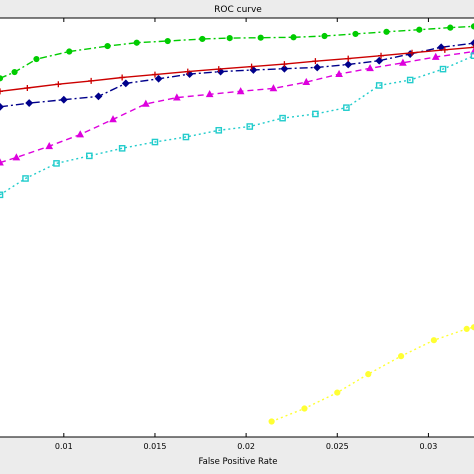 Image resolution: width=474 pixels, height=474 pixels. I want to click on x-tick-label: 0.015, so click(155, 446).